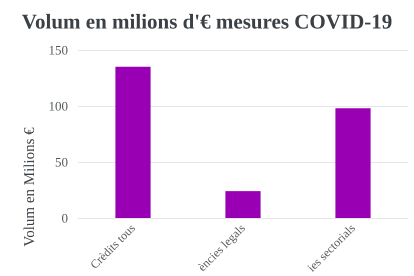 This screenshot has width=414, height=276. What do you see at coordinates (61, 162) in the screenshot?
I see `y-tick-label: 50` at bounding box center [61, 162].